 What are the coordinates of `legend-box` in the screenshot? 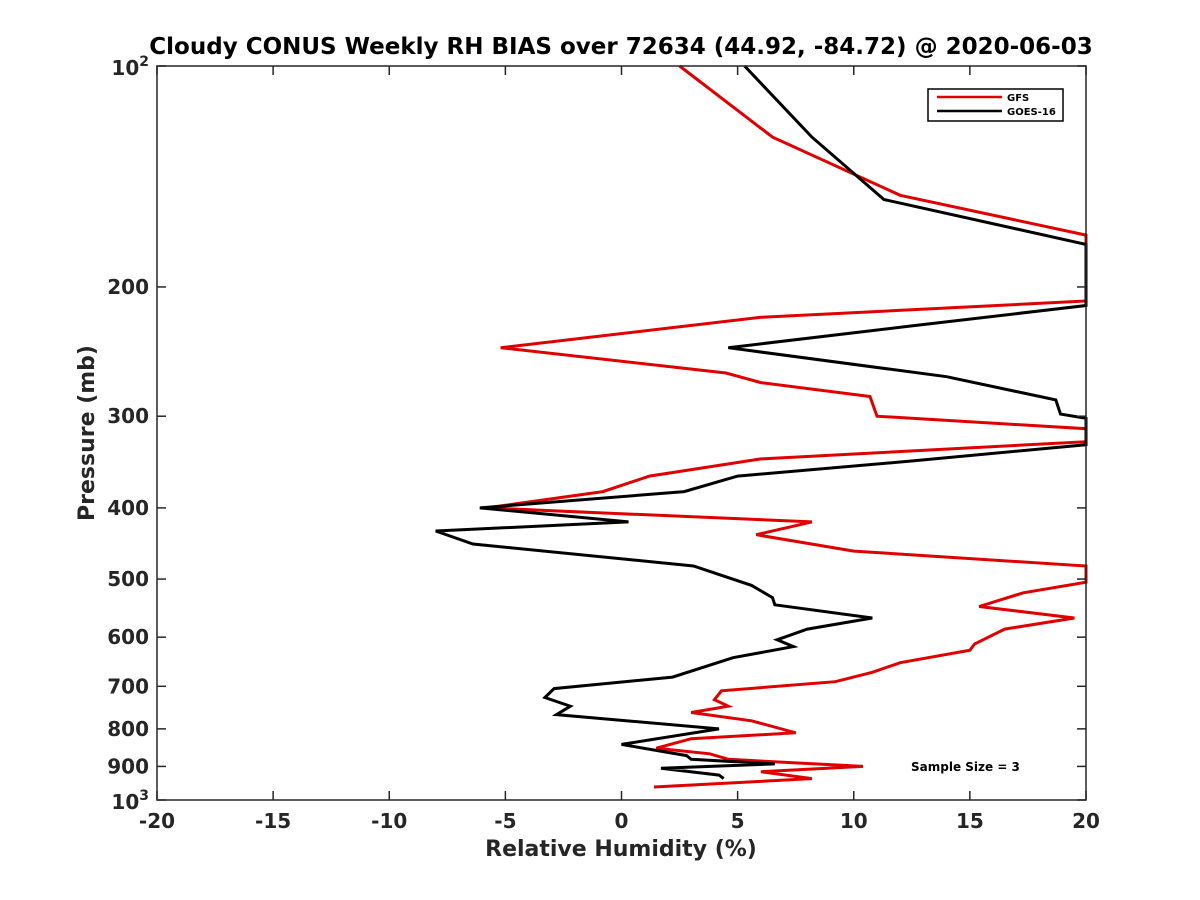 It's located at (995, 105).